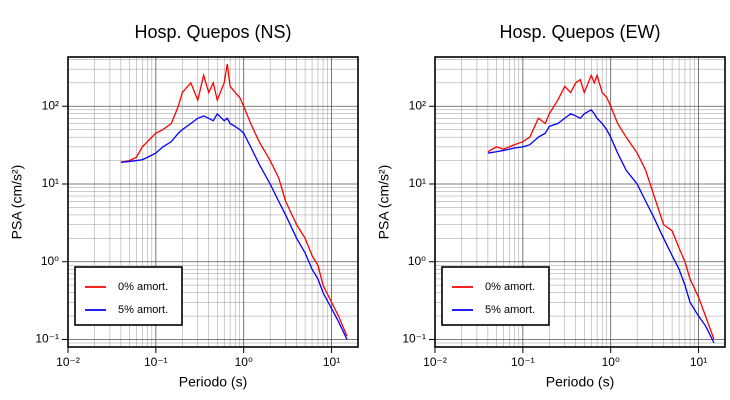  I want to click on chart-title: Hosp. Quepos (NS), so click(212, 32).